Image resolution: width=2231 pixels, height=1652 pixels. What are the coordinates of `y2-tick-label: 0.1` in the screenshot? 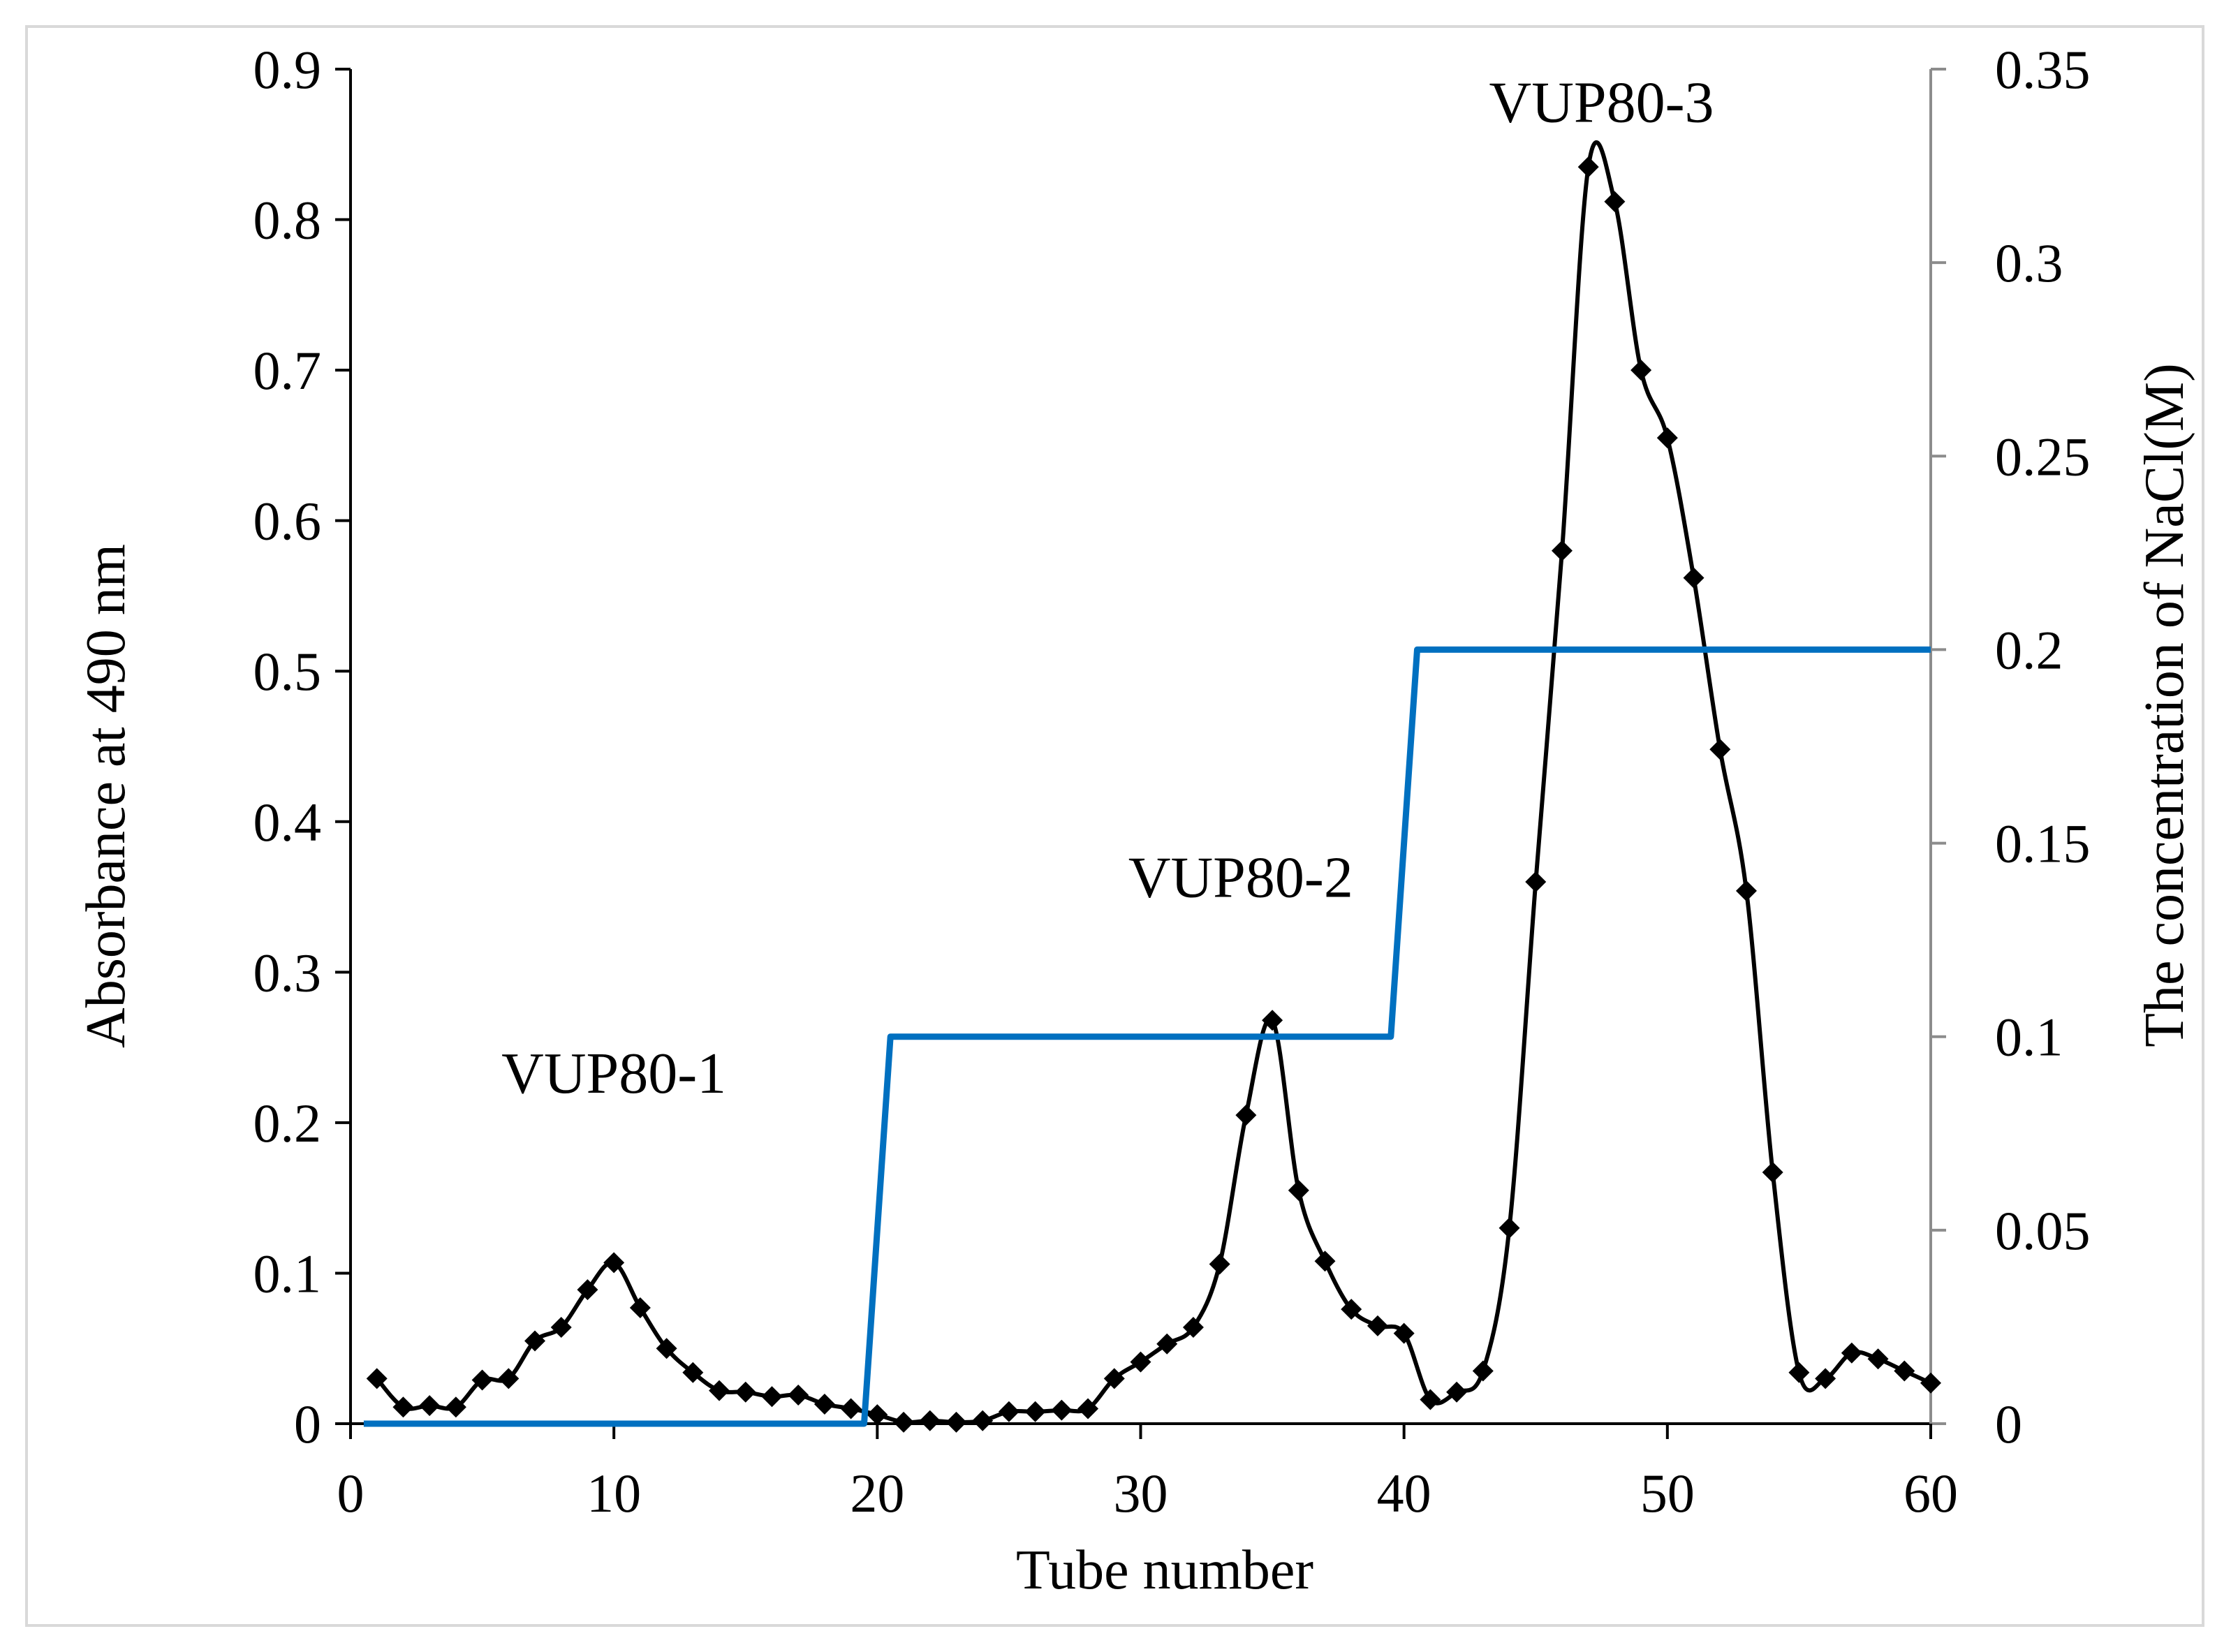 It's located at (2029, 1037).